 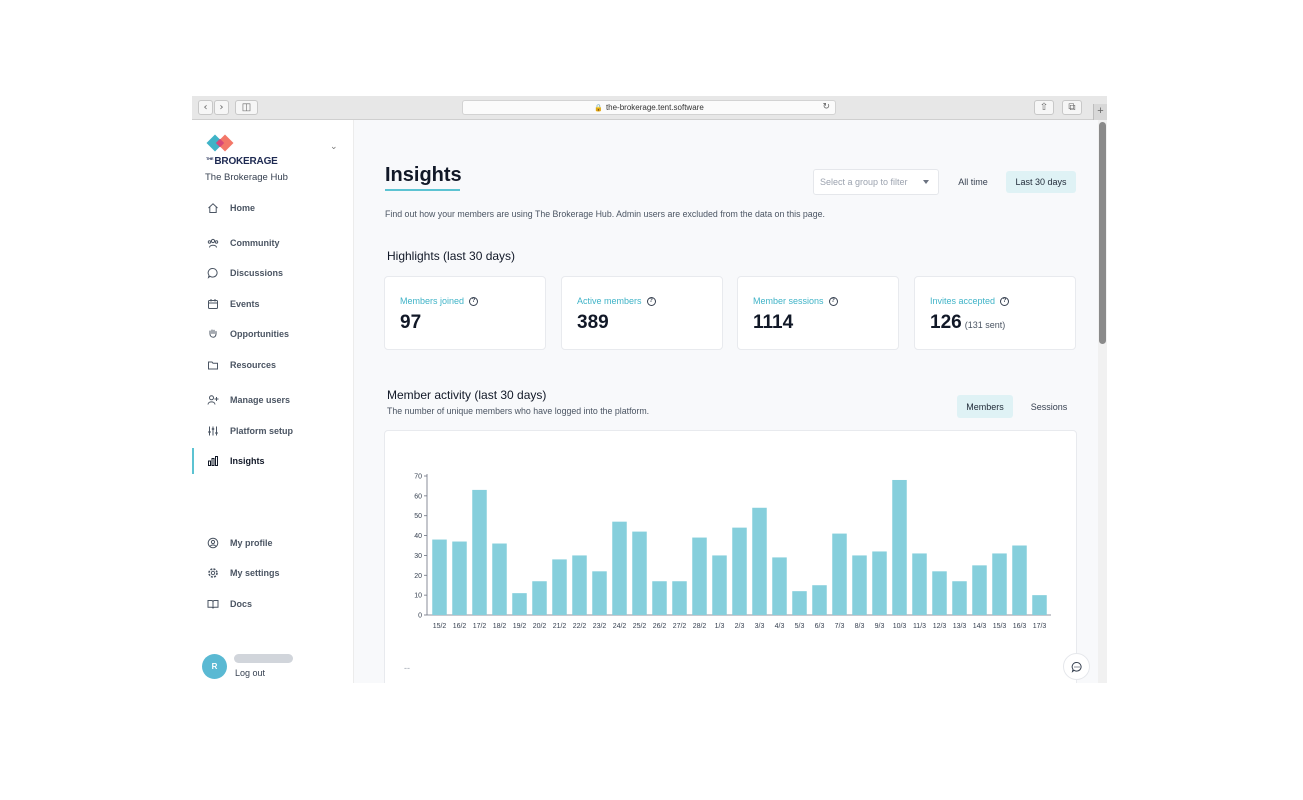 I want to click on sidebar-item-discussions: Discussions, so click(x=273, y=273).